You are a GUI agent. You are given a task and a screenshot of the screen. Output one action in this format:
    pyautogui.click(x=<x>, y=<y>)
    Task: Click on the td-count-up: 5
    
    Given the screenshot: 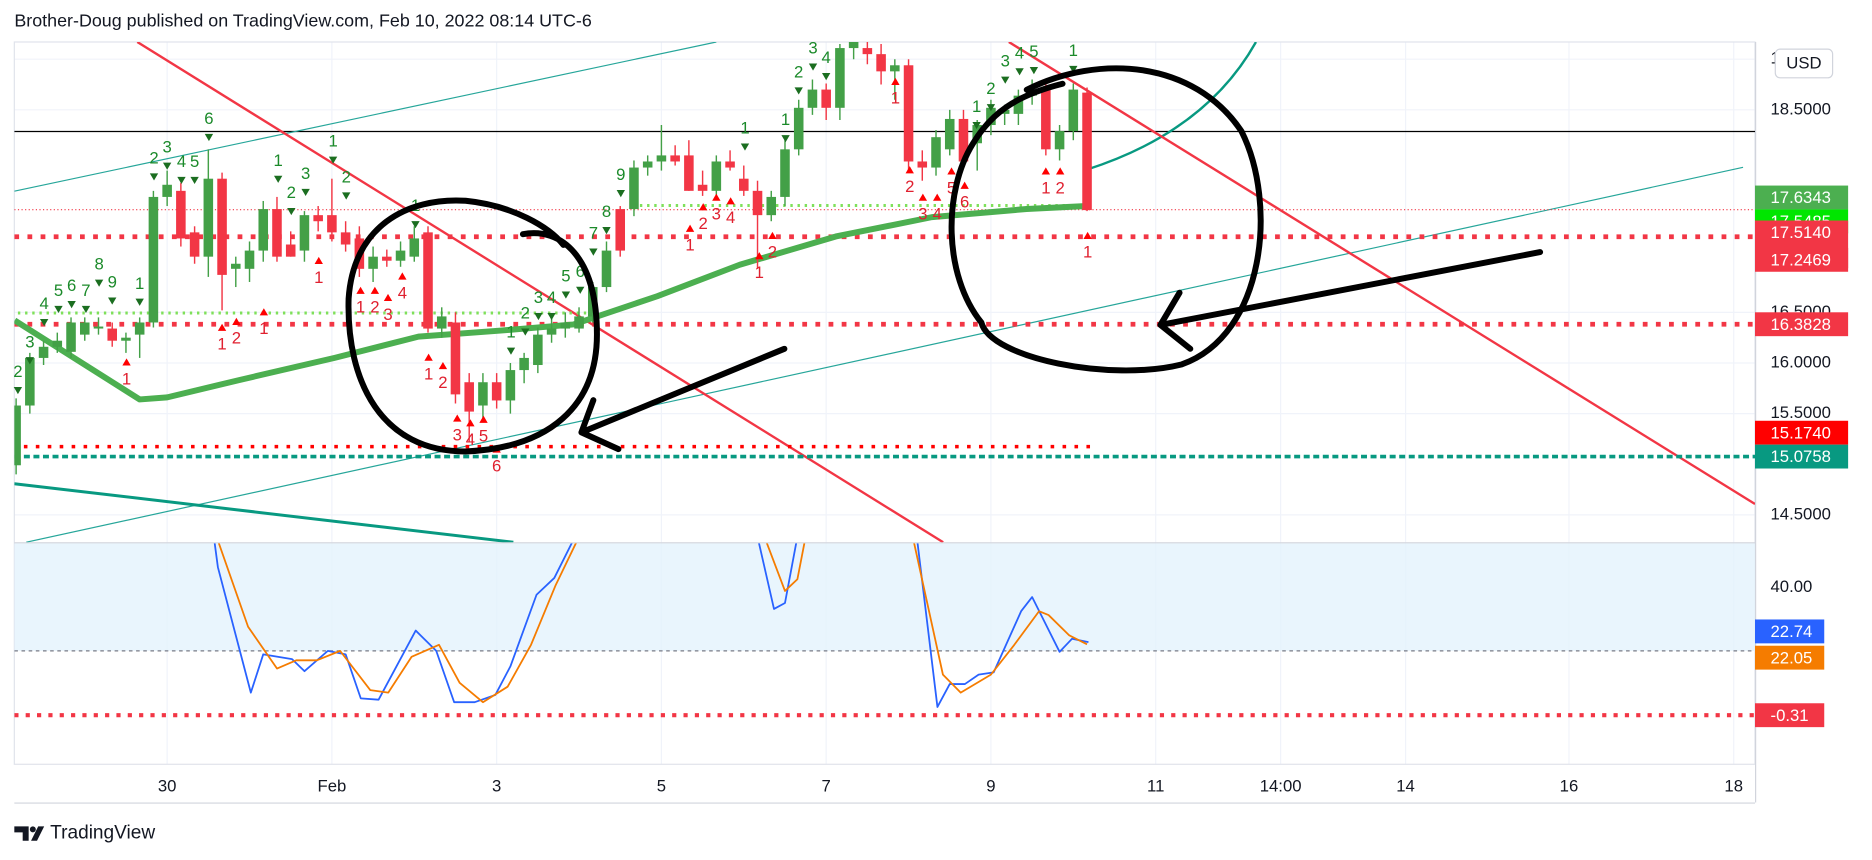 What is the action you would take?
    pyautogui.click(x=1033, y=51)
    